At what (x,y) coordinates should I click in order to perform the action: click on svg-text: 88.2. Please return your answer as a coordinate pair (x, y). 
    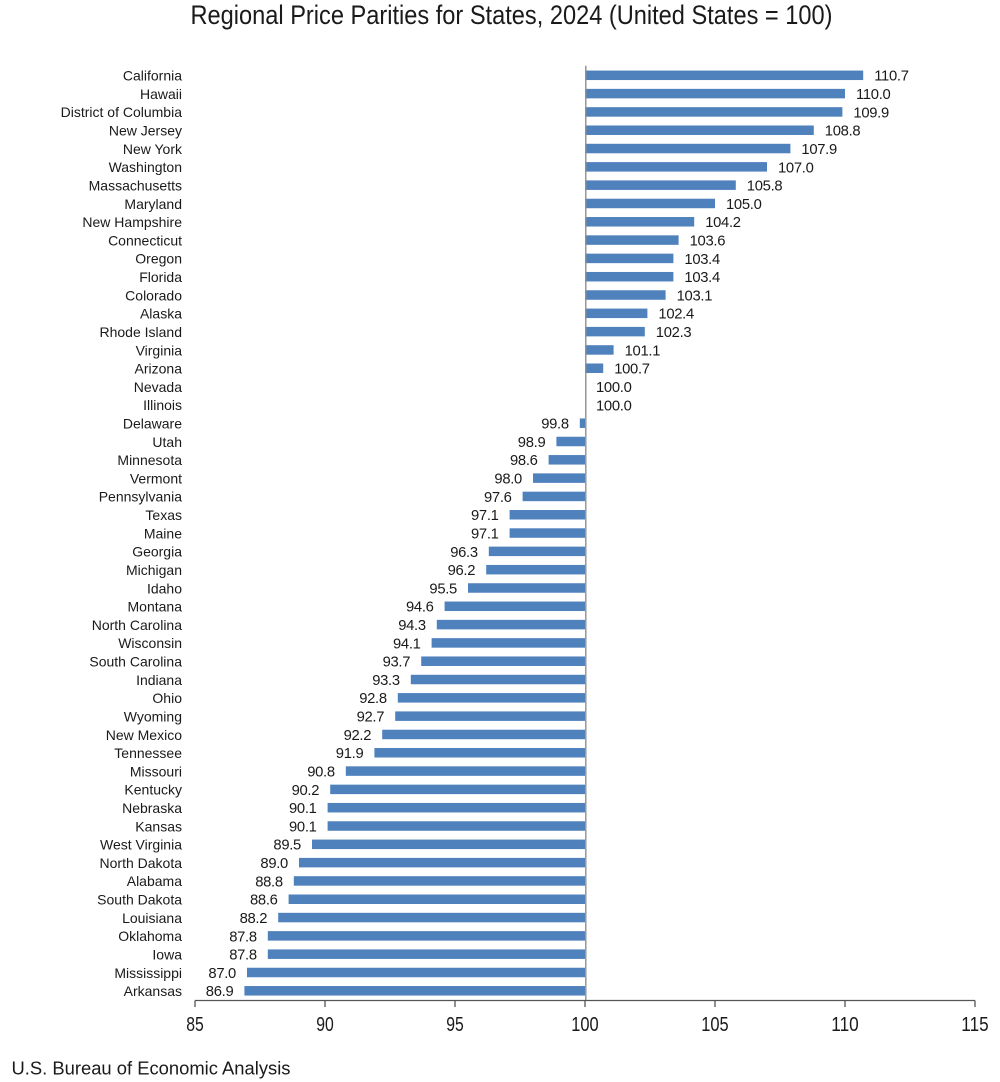
    Looking at the image, I should click on (254, 919).